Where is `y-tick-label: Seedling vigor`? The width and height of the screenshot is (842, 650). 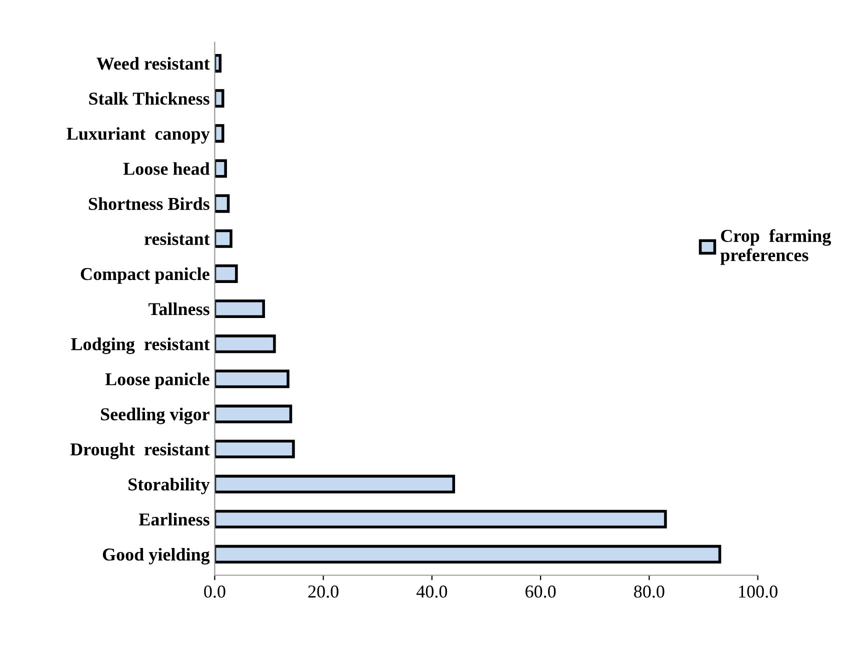 y-tick-label: Seedling vigor is located at coordinates (155, 416).